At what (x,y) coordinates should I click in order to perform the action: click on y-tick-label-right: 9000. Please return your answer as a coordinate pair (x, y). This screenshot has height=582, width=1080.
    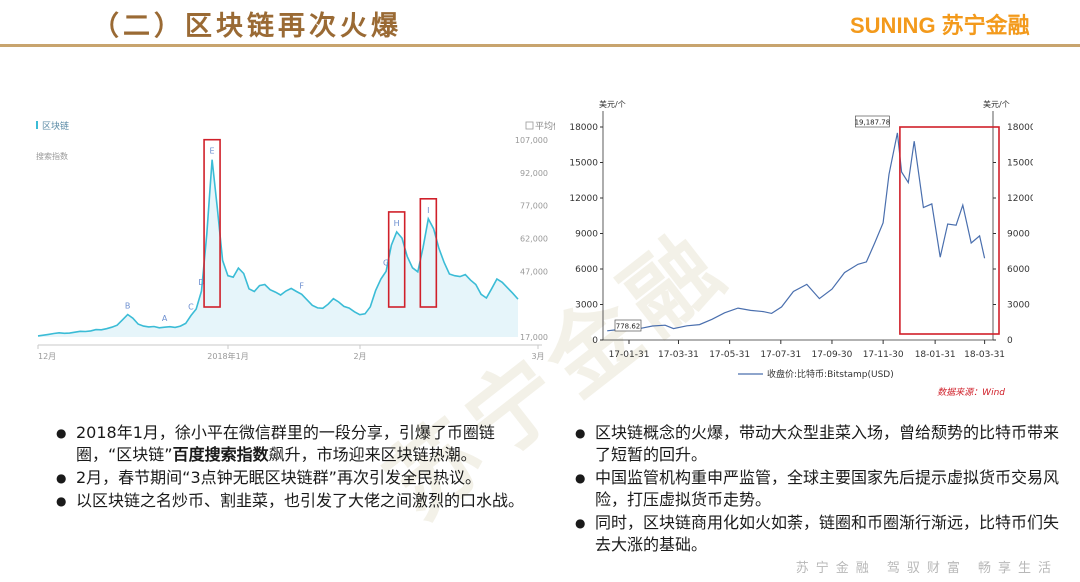
    Looking at the image, I should click on (1018, 235).